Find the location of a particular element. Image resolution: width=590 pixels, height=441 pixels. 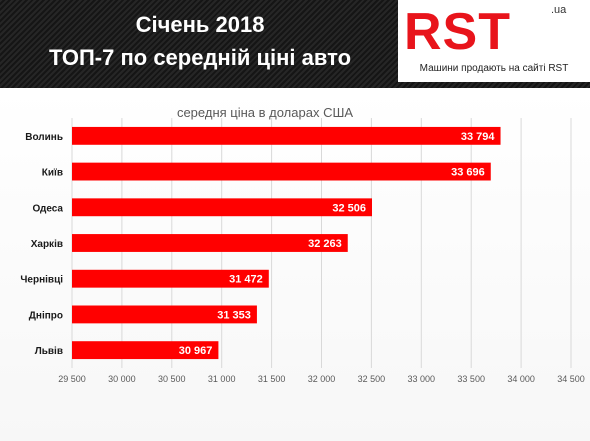

category-label: Львів is located at coordinates (49, 351).